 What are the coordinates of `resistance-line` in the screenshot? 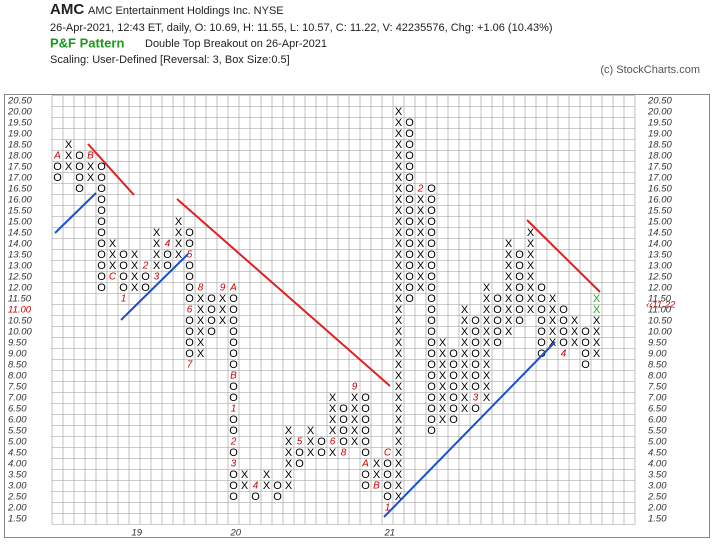 It's located at (563, 256).